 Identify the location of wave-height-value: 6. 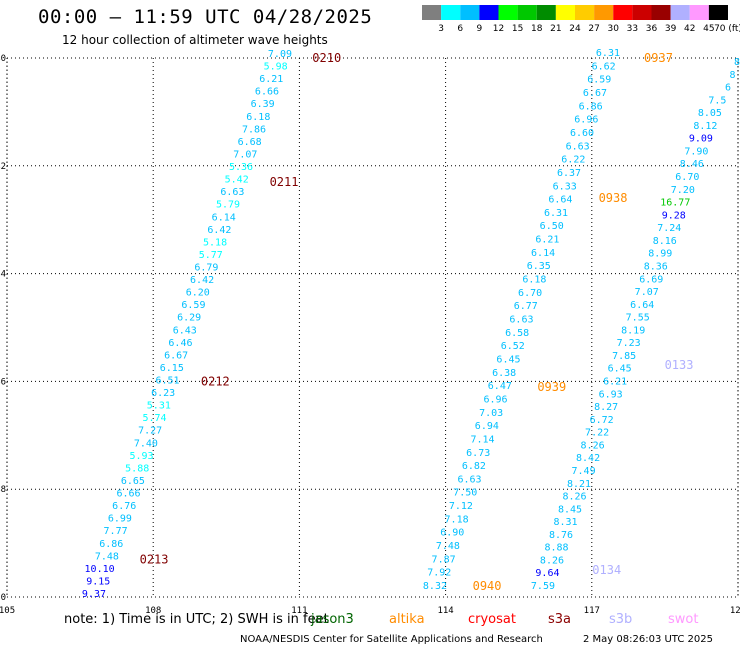
(728, 88).